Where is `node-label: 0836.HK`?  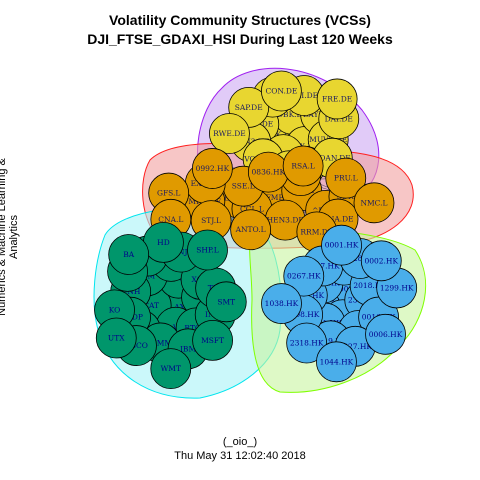 node-label: 0836.HK is located at coordinates (269, 172).